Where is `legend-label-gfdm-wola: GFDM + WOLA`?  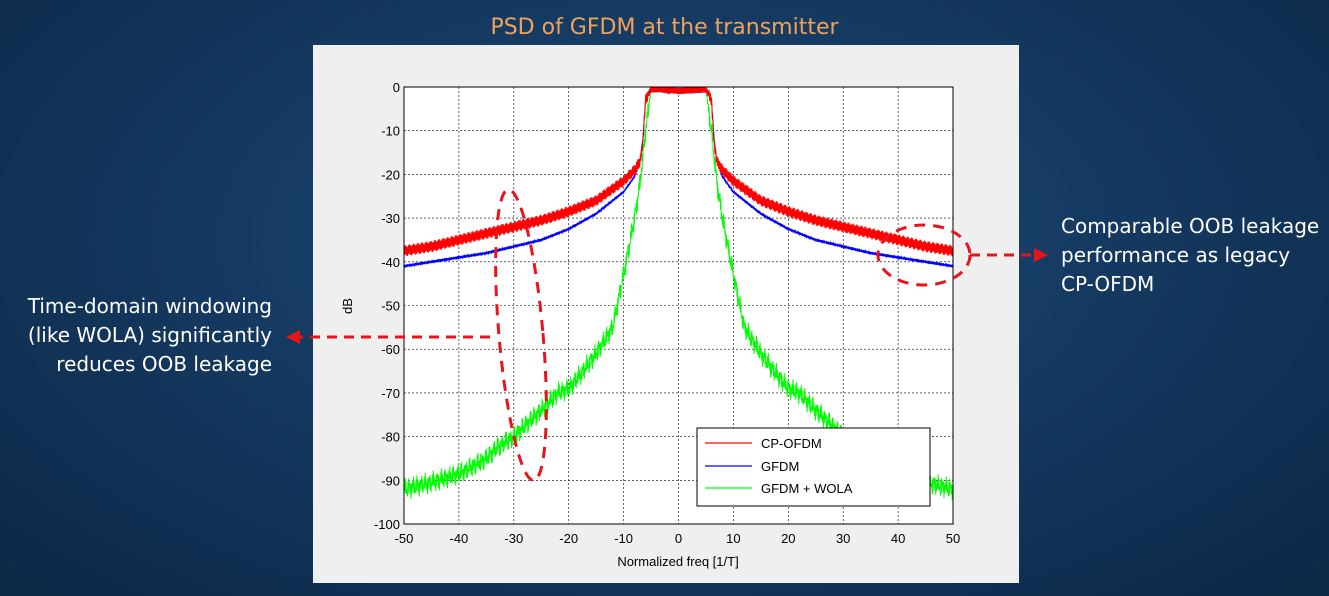 legend-label-gfdm-wola: GFDM + WOLA is located at coordinates (807, 488).